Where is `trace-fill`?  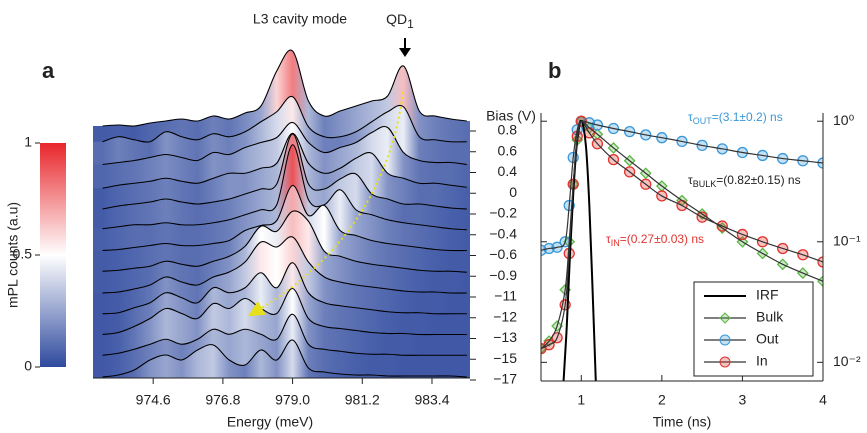 trace-fill is located at coordinates (281, 358).